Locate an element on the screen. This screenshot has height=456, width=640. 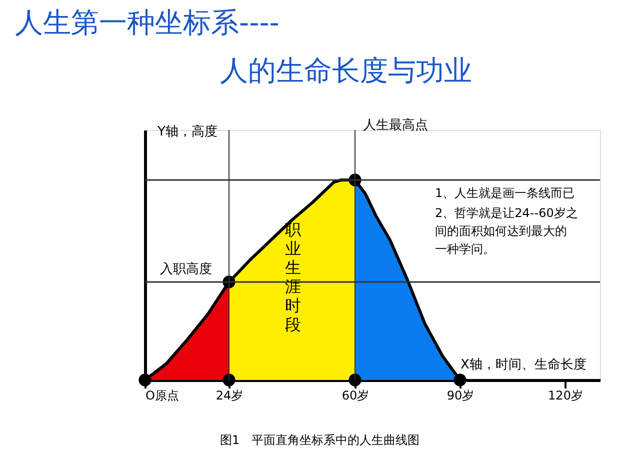
x-tick-label: 24岁 is located at coordinates (230, 395).